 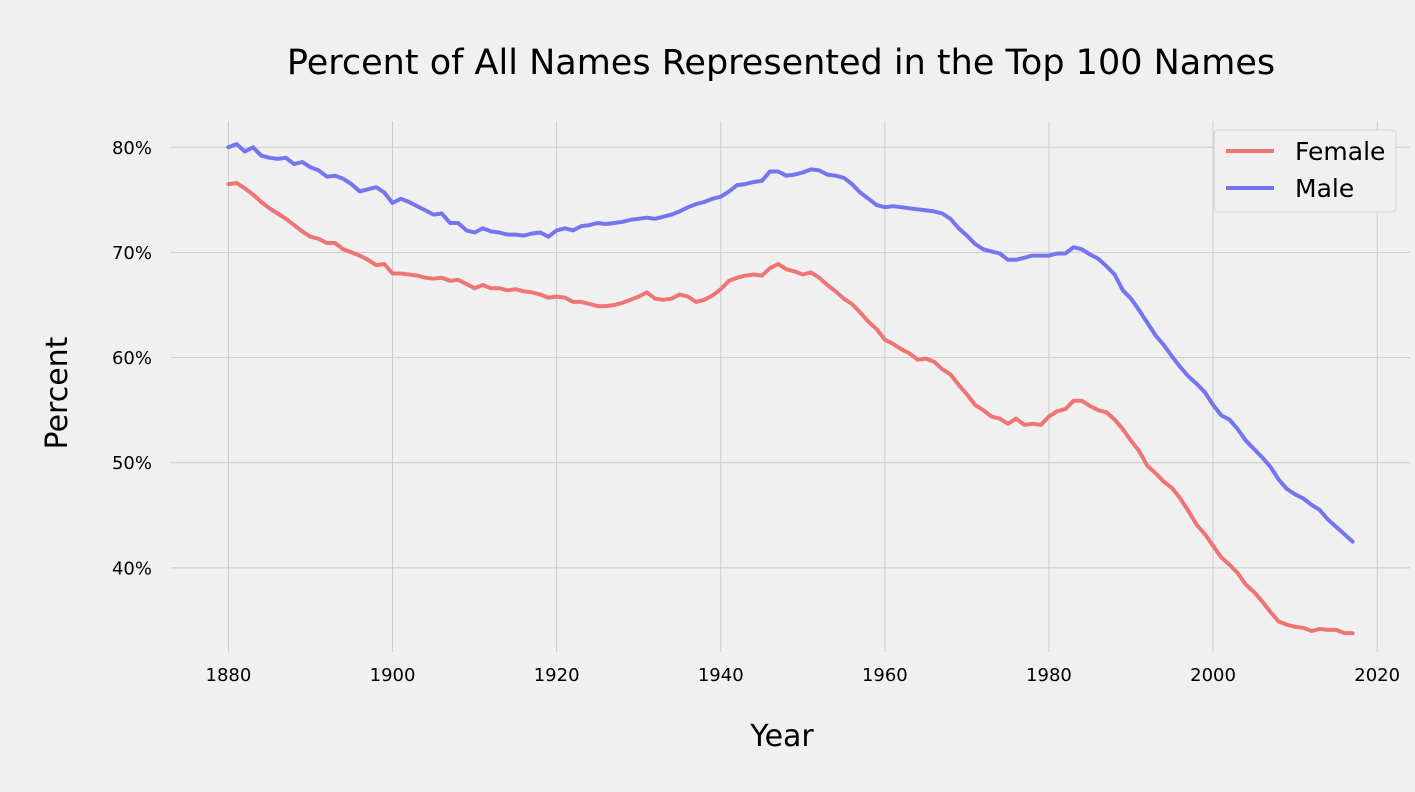 What do you see at coordinates (721, 675) in the screenshot?
I see `x-tick-label: 1940` at bounding box center [721, 675].